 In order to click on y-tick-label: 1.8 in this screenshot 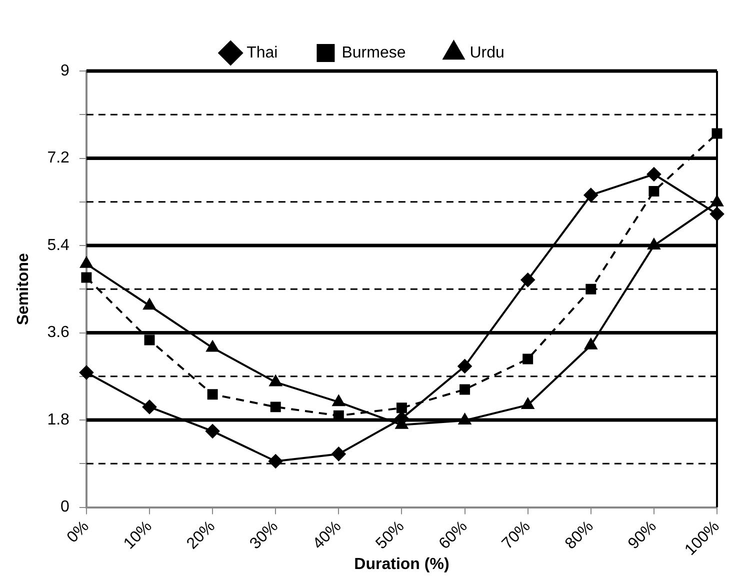, I will do `click(58, 419)`.